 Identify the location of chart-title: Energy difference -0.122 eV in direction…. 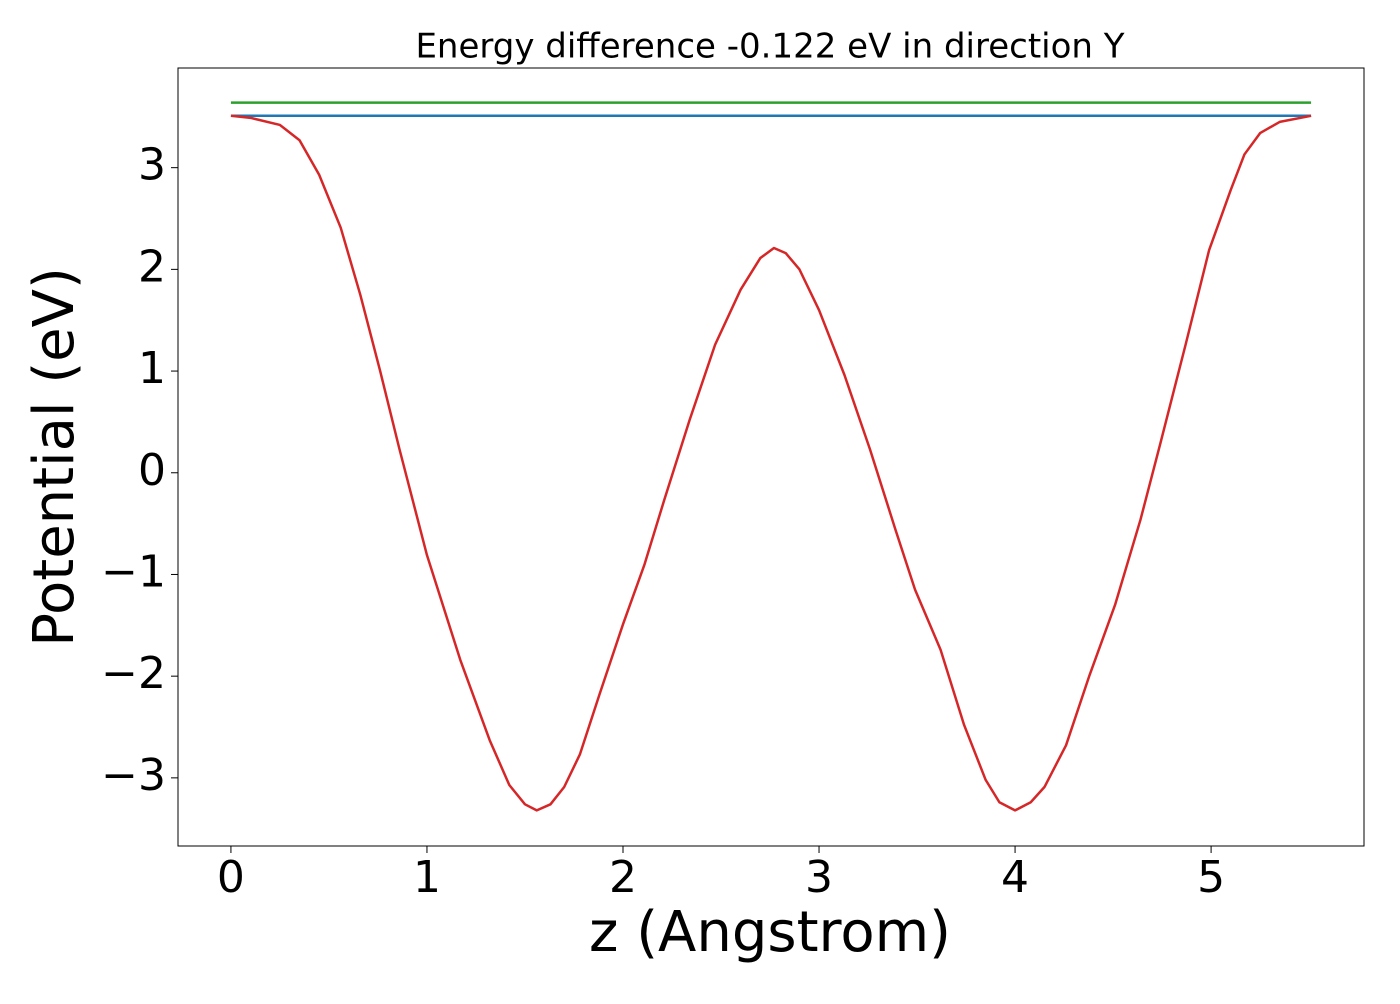
(769, 47).